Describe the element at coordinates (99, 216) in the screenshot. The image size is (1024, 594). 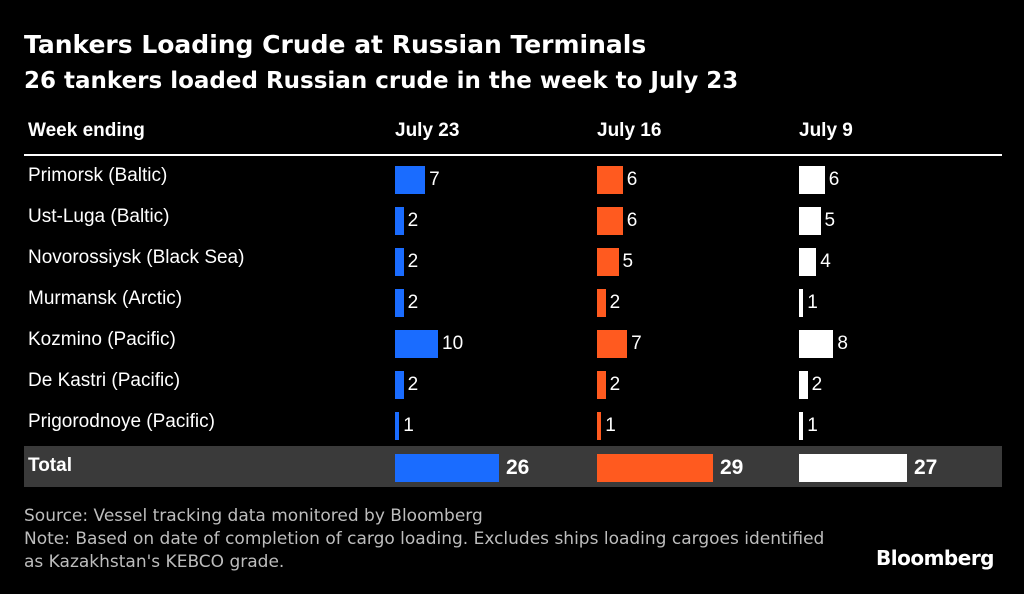
I see `terminal-label: Ust-Luga (Baltic)` at that location.